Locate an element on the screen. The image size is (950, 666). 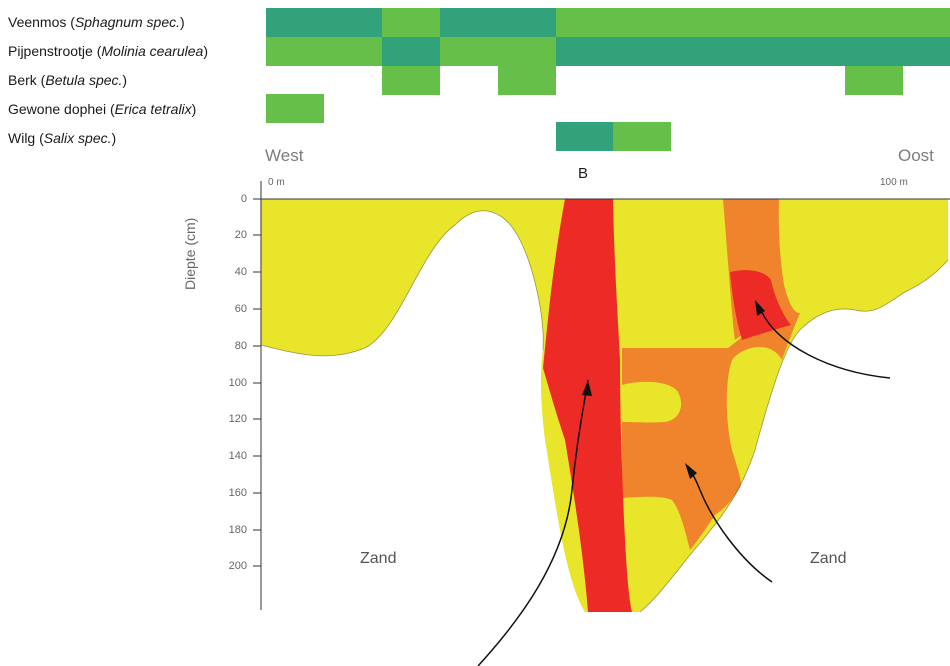
zand-label-left: Zand is located at coordinates (378, 558).